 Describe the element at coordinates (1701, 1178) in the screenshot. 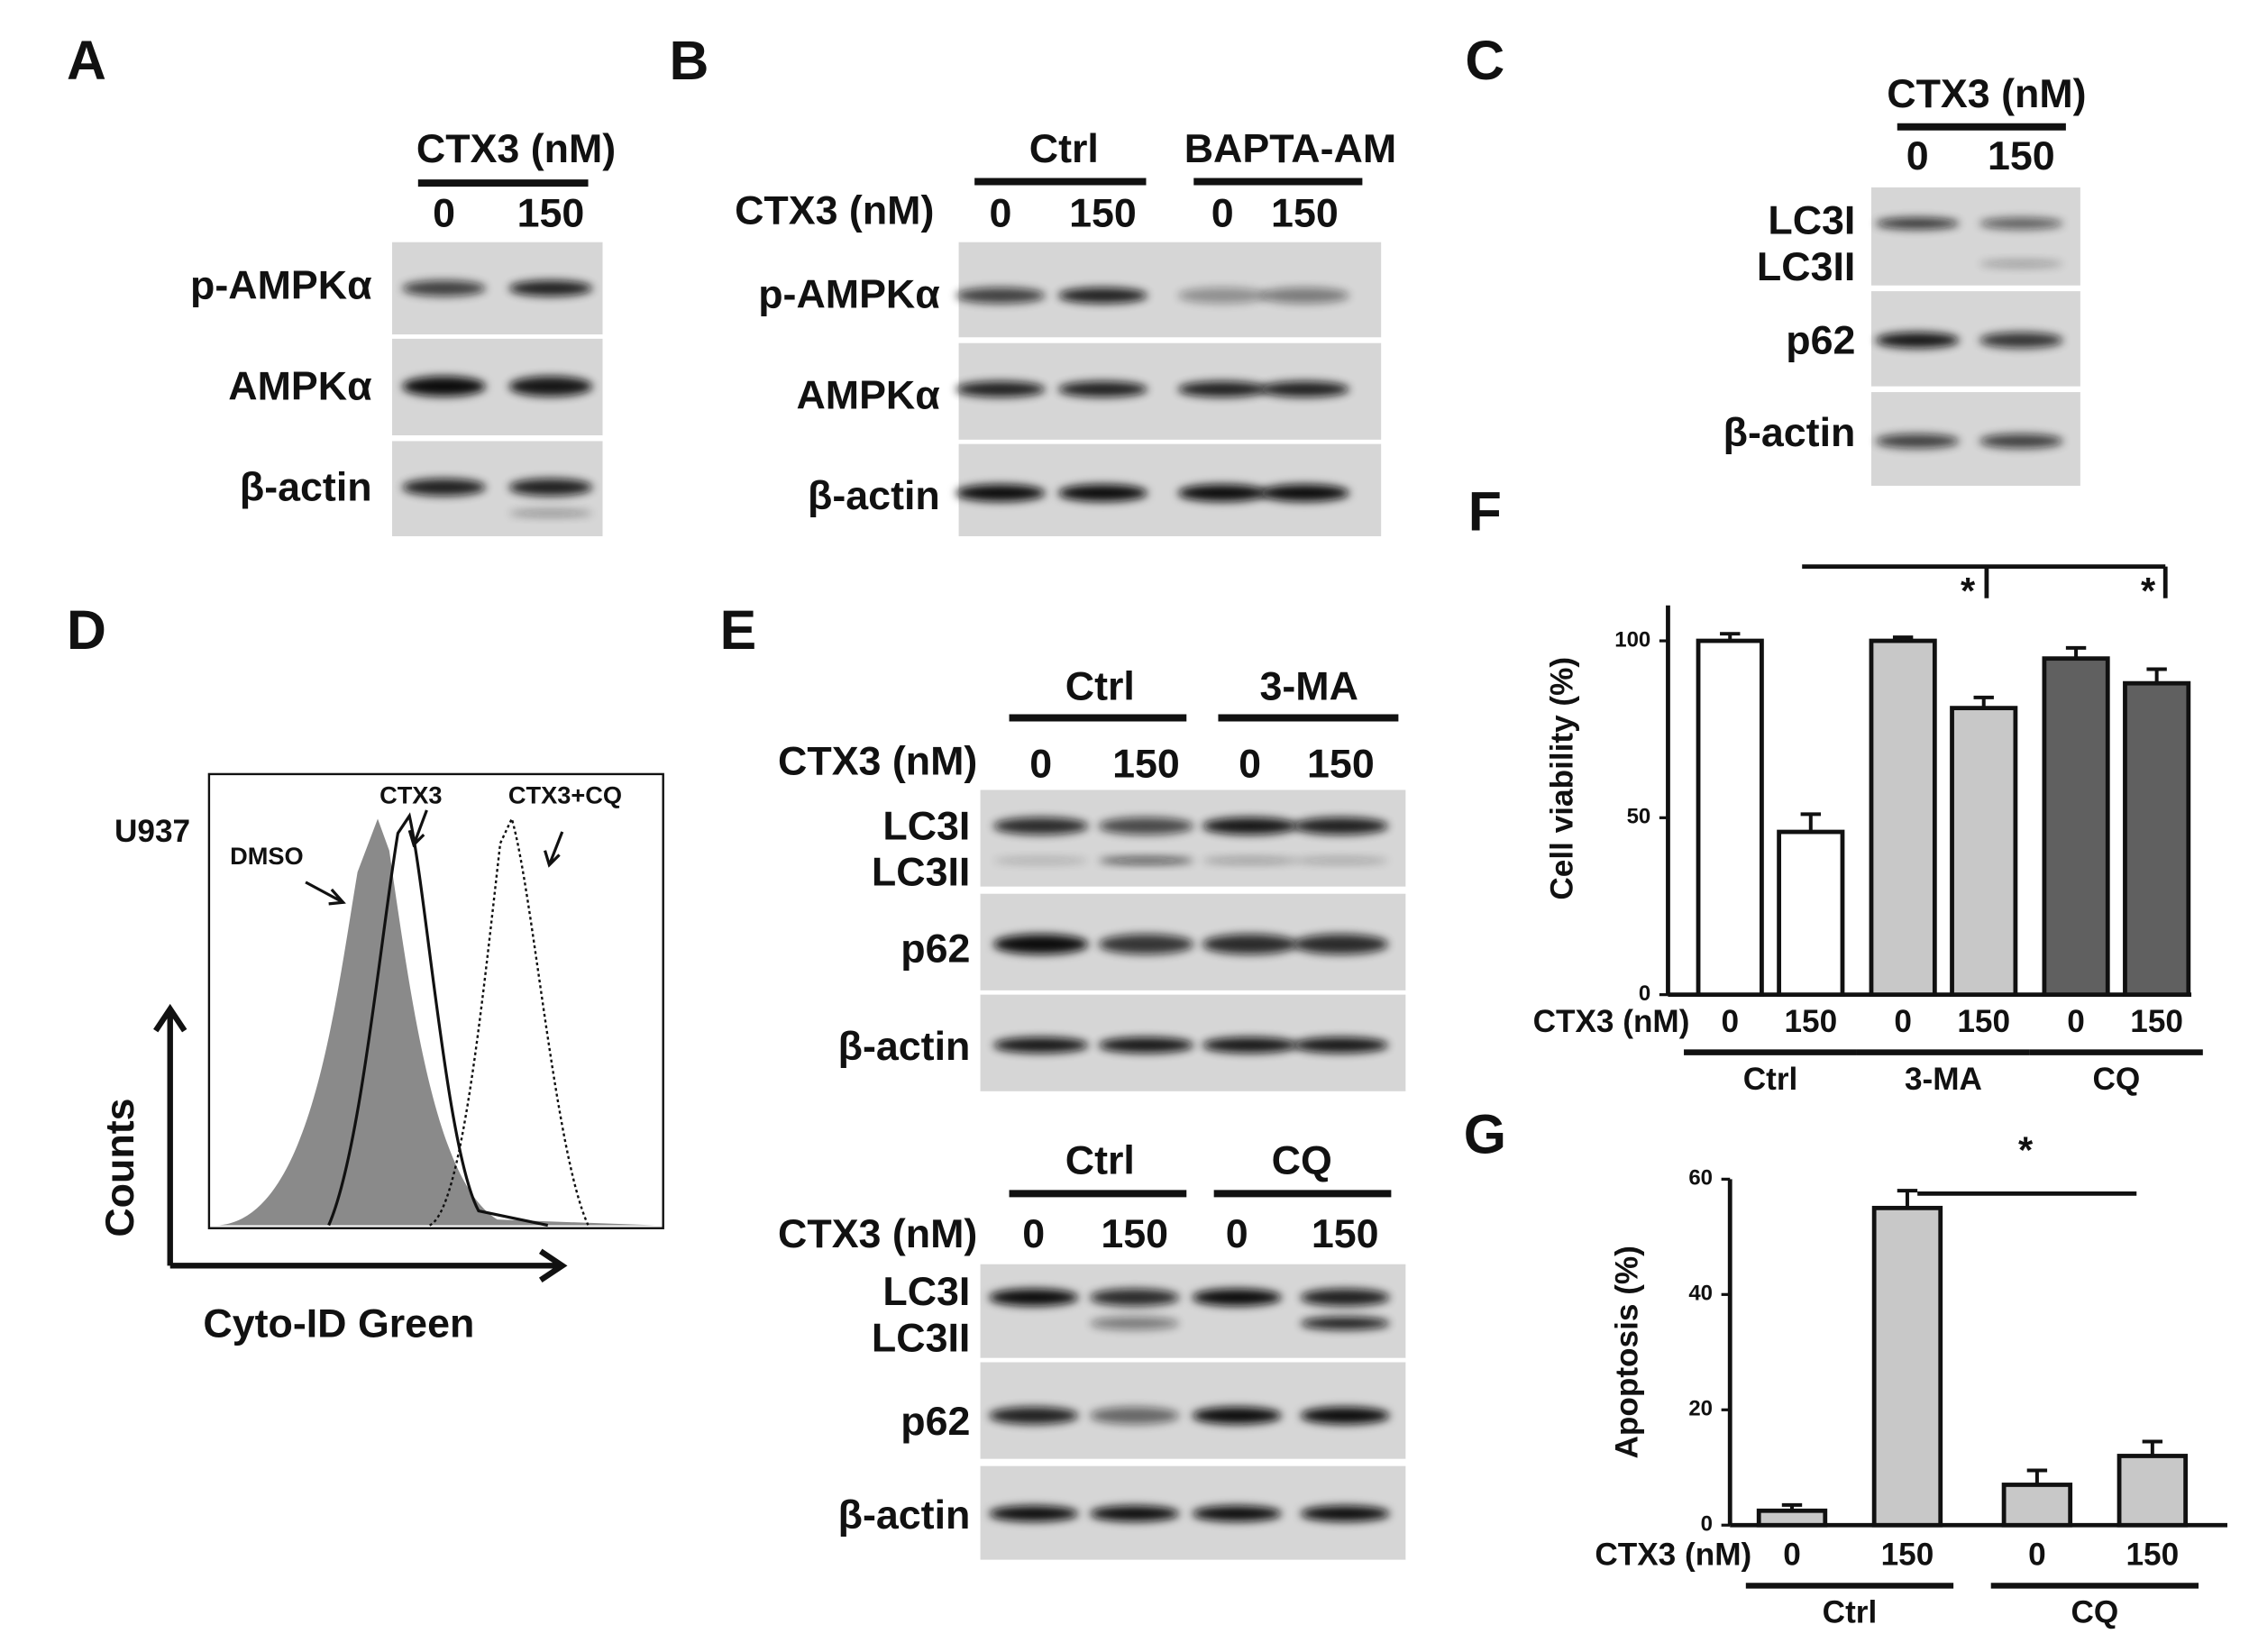

I see `y-tick-label: 60` at that location.